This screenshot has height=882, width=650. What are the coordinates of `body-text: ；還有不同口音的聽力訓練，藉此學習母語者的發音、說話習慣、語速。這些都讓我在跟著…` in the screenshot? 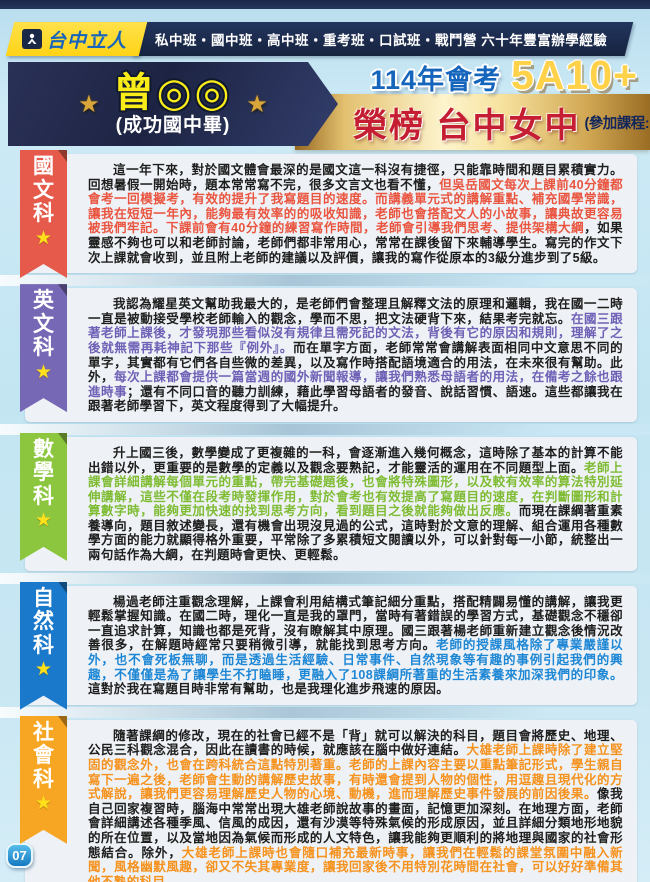 It's located at (356, 399).